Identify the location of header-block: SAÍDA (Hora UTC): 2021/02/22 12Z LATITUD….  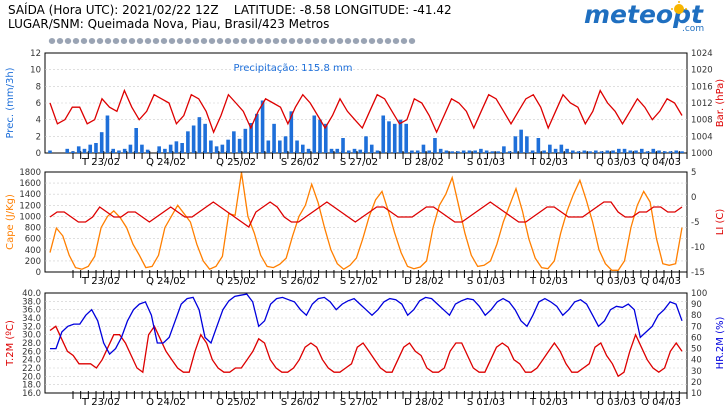
(230, 17).